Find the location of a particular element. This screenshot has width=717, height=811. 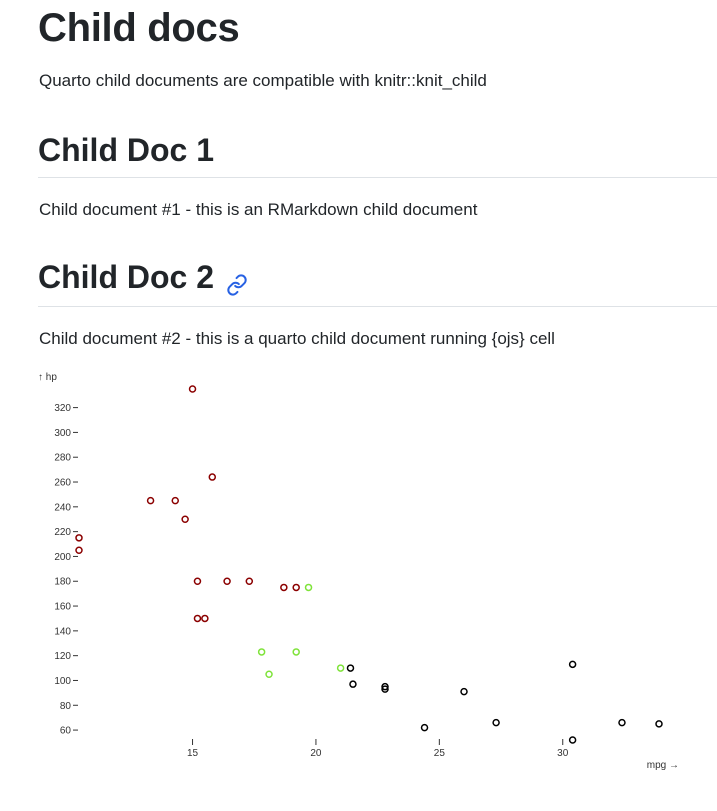

y-tick-label: 60 is located at coordinates (66, 731).